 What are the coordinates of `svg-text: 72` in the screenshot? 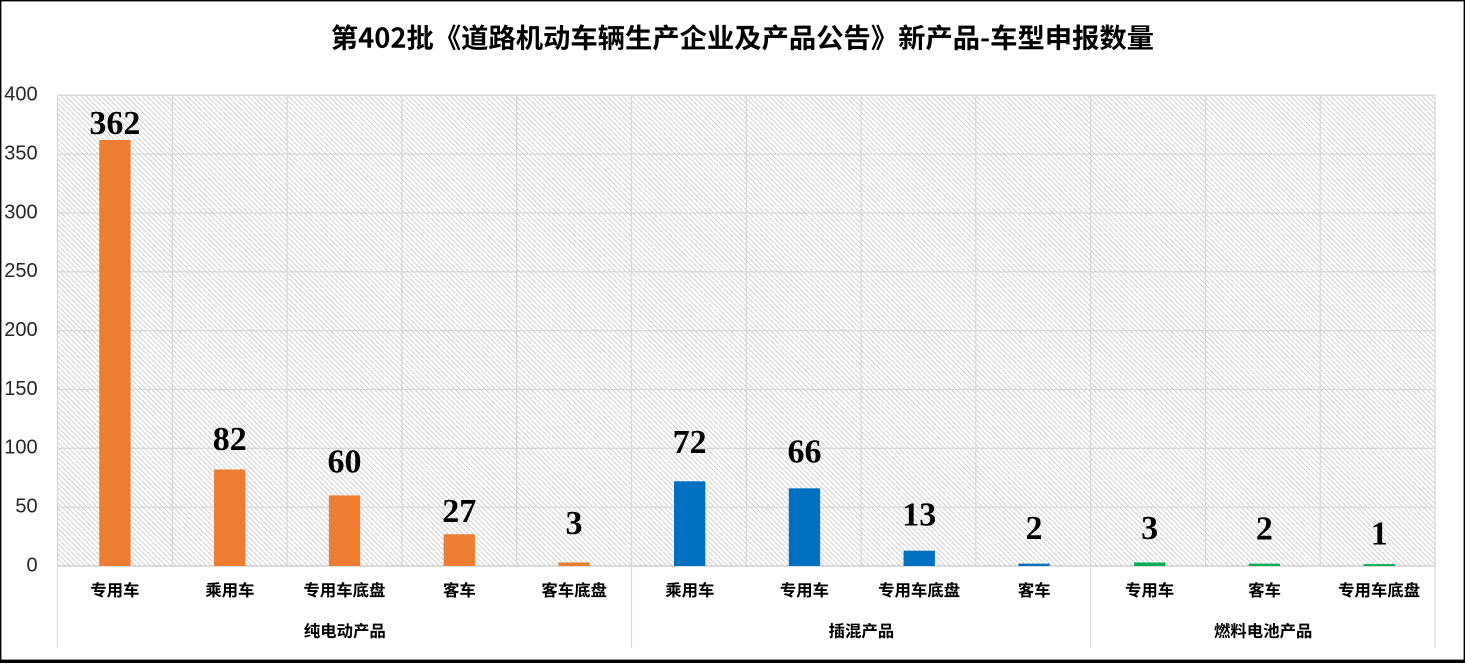 It's located at (690, 442).